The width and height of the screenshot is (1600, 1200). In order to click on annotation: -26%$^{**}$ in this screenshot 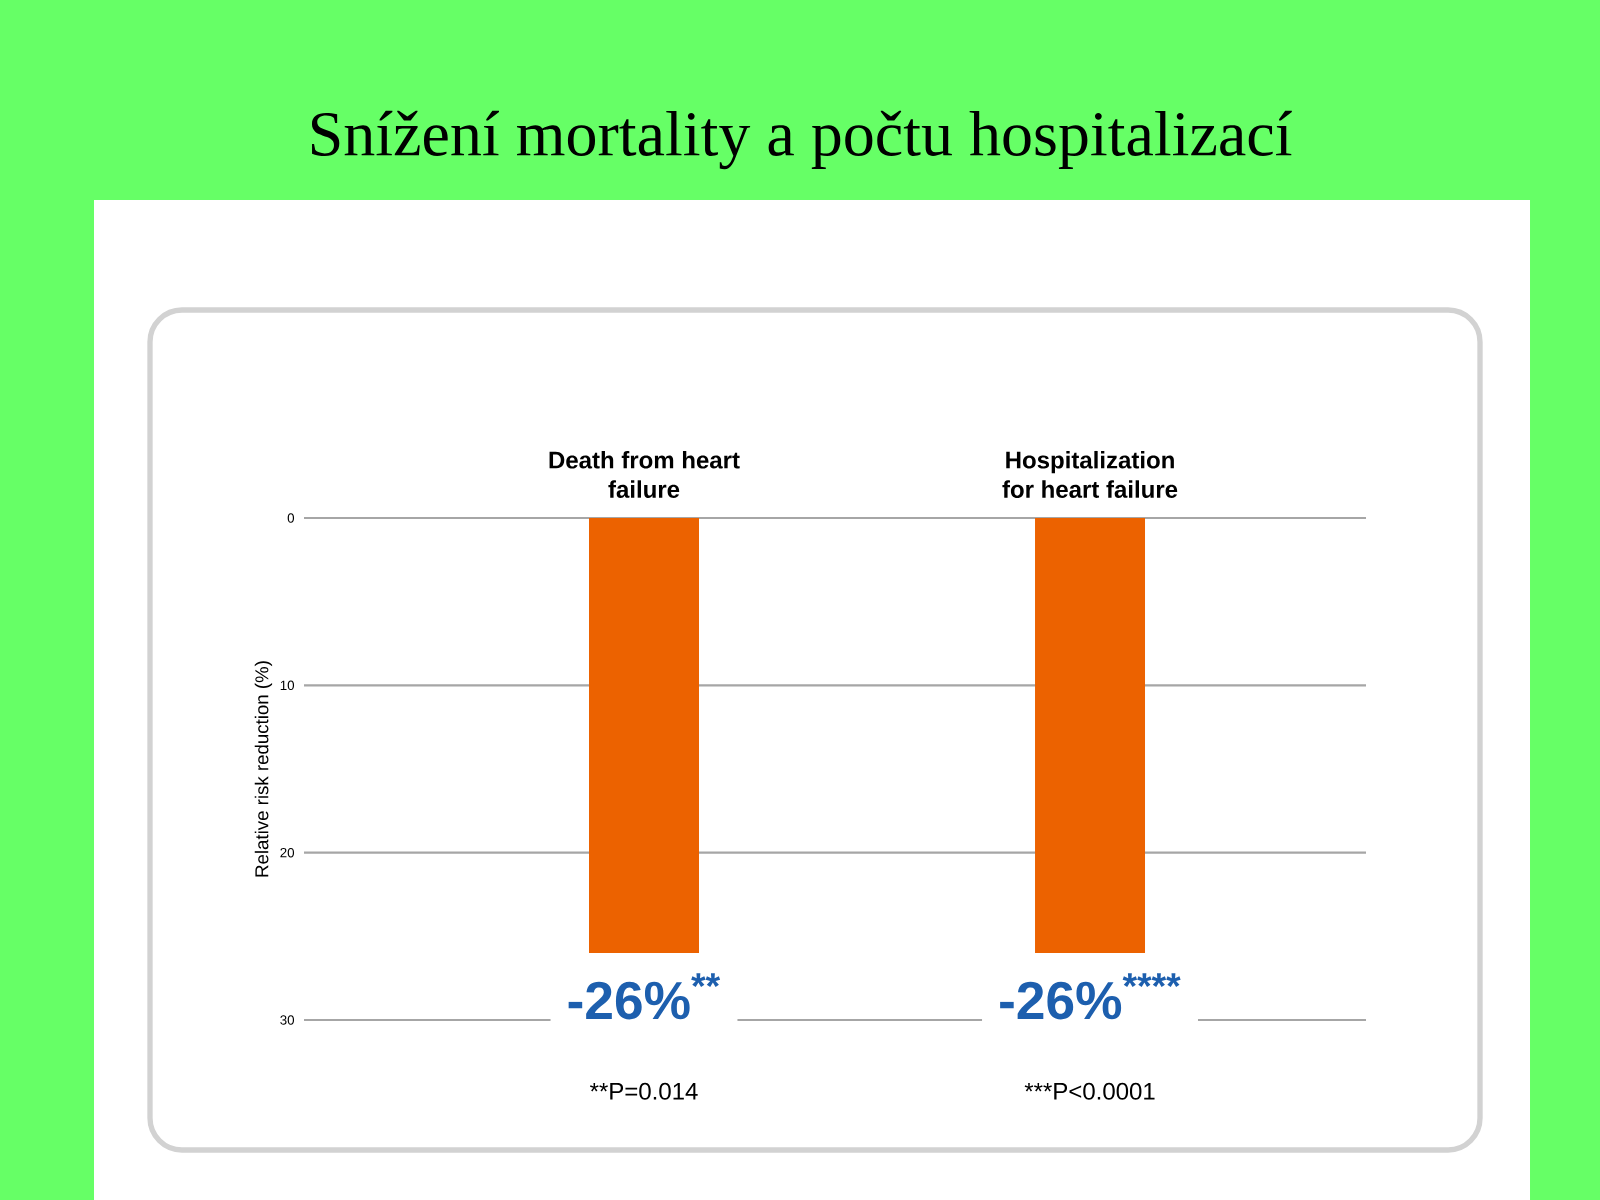, I will do `click(644, 996)`.